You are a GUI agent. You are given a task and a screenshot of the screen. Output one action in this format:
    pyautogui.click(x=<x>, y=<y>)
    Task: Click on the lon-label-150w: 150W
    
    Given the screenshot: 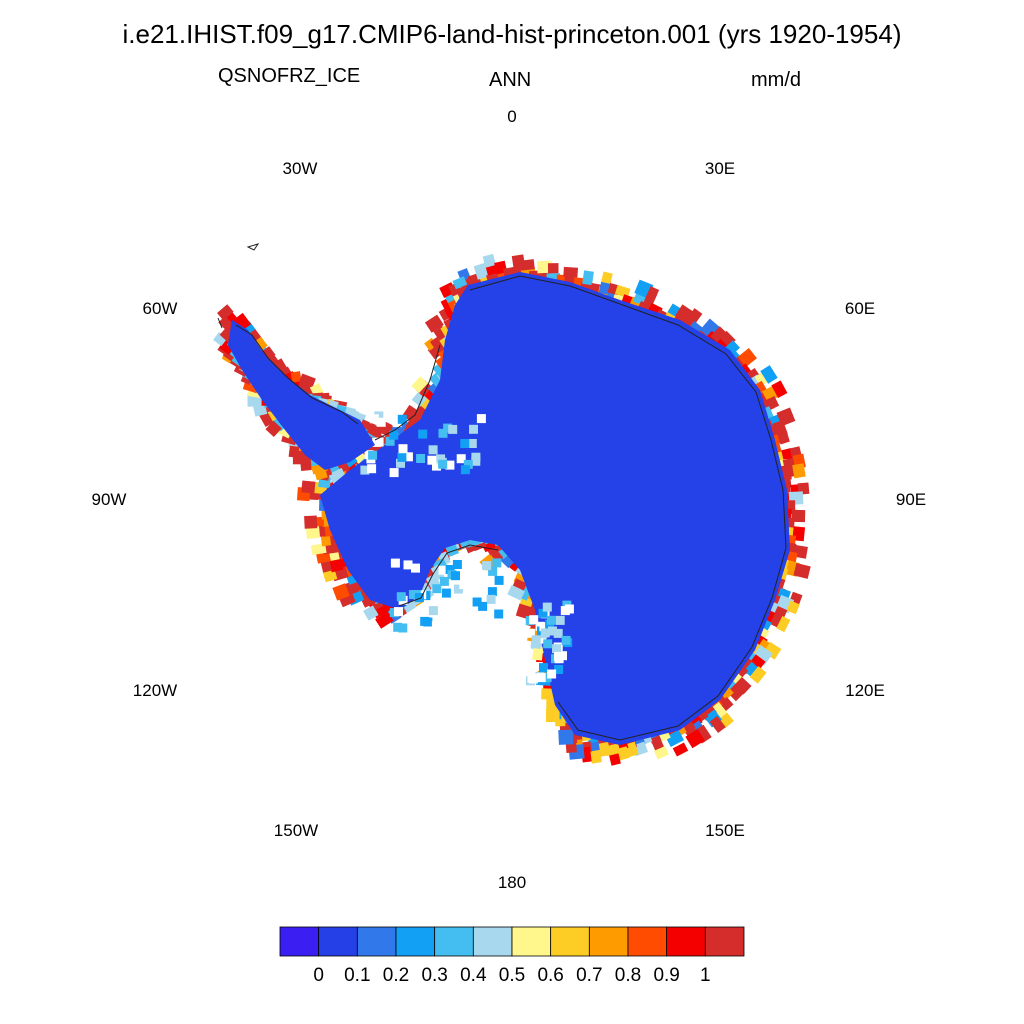 What is the action you would take?
    pyautogui.click(x=296, y=830)
    